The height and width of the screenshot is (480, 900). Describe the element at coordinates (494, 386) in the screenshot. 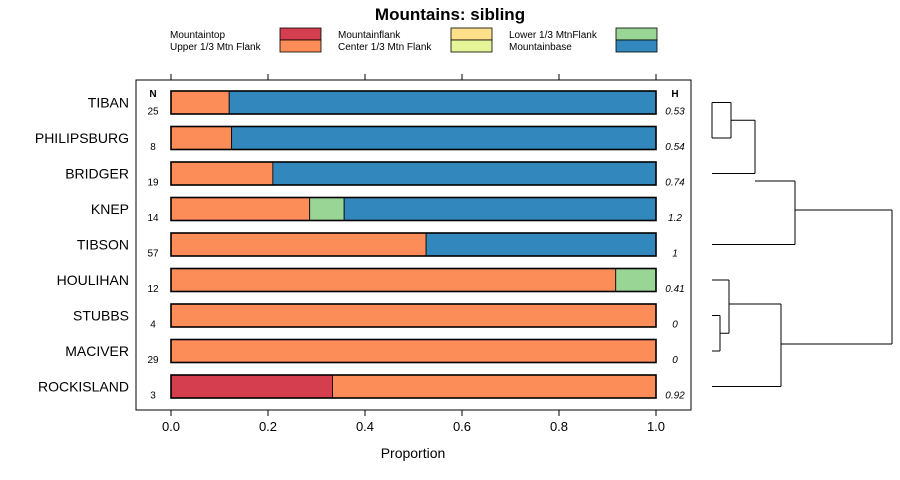

I see `bar-segment-rockisland-upper-1-3-mtn-flank` at that location.